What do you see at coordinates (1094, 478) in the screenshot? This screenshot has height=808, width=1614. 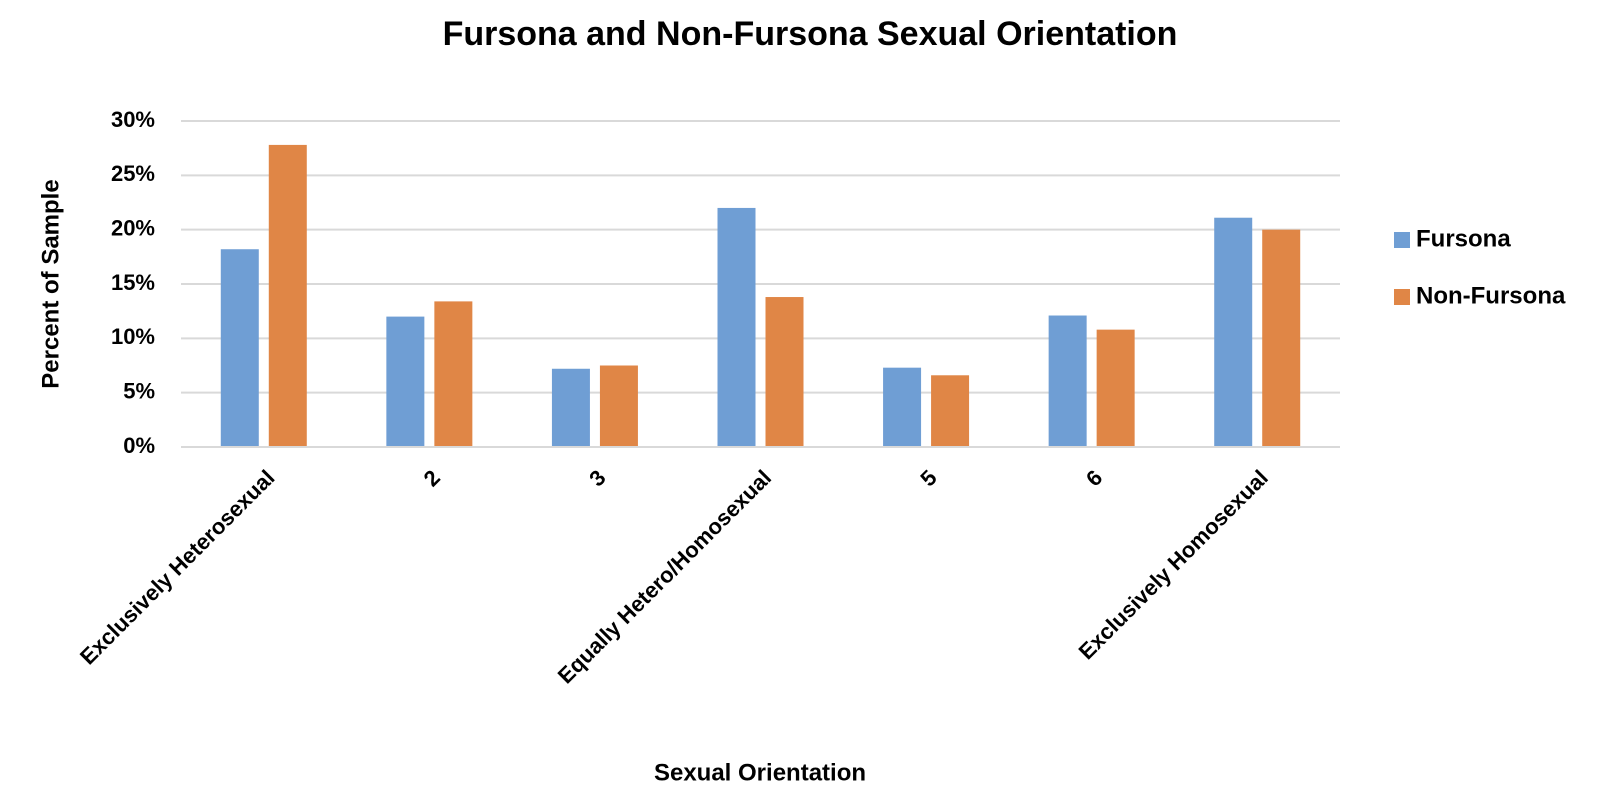 I see `x-tick-label: 6` at bounding box center [1094, 478].